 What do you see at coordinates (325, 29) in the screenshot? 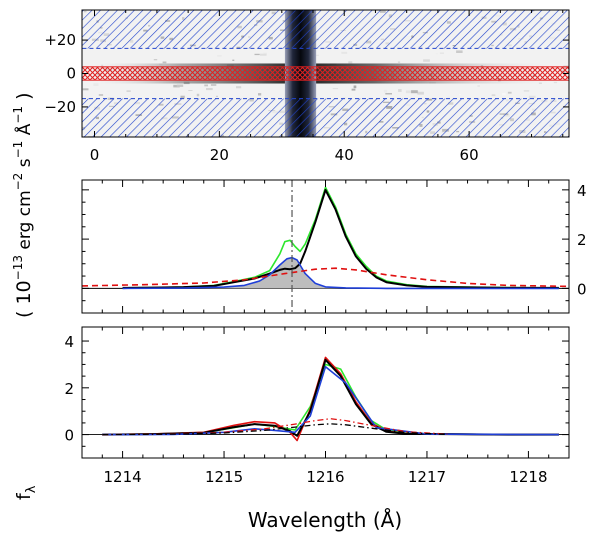
I see `background-region-top` at bounding box center [325, 29].